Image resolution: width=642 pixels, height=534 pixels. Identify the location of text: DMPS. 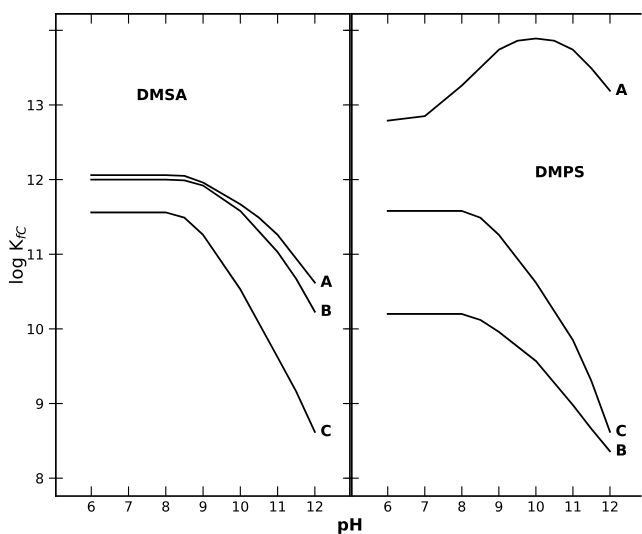
(560, 172).